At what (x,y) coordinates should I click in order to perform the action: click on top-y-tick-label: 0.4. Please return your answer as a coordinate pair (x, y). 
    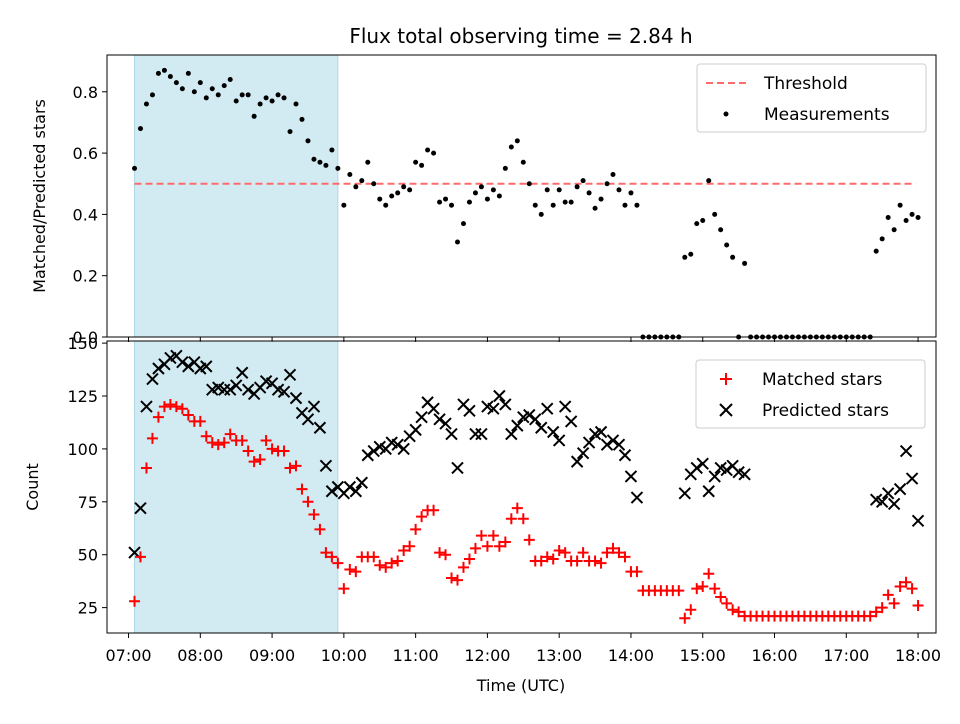
    Looking at the image, I should click on (85, 214).